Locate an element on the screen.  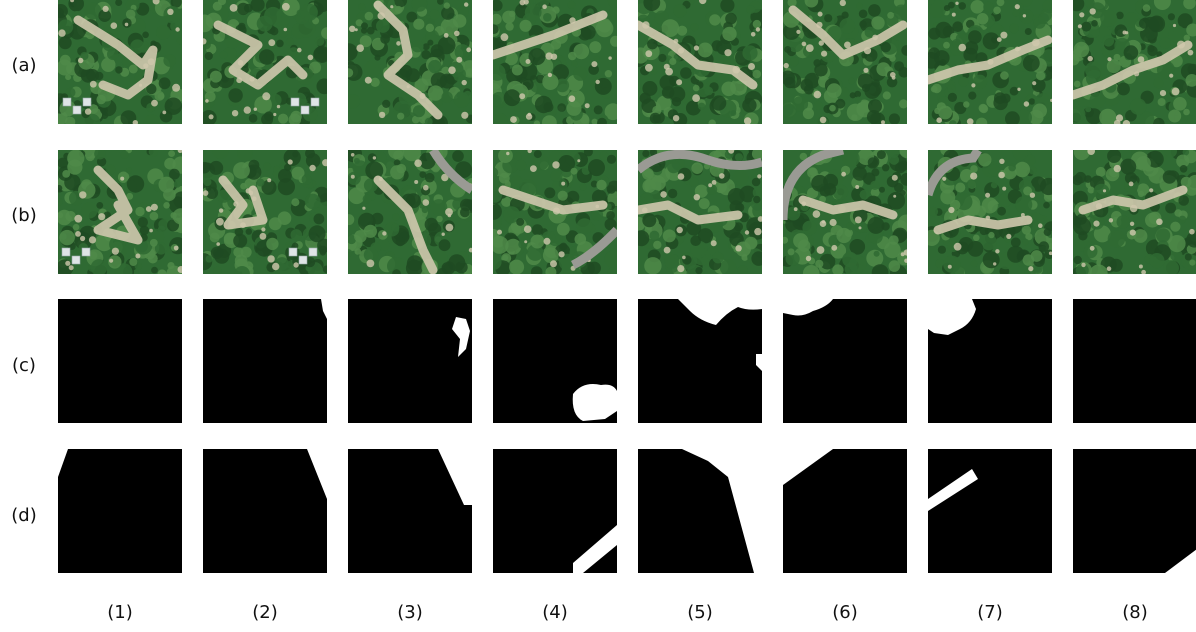
row-label-d: (d) is located at coordinates (24, 515).